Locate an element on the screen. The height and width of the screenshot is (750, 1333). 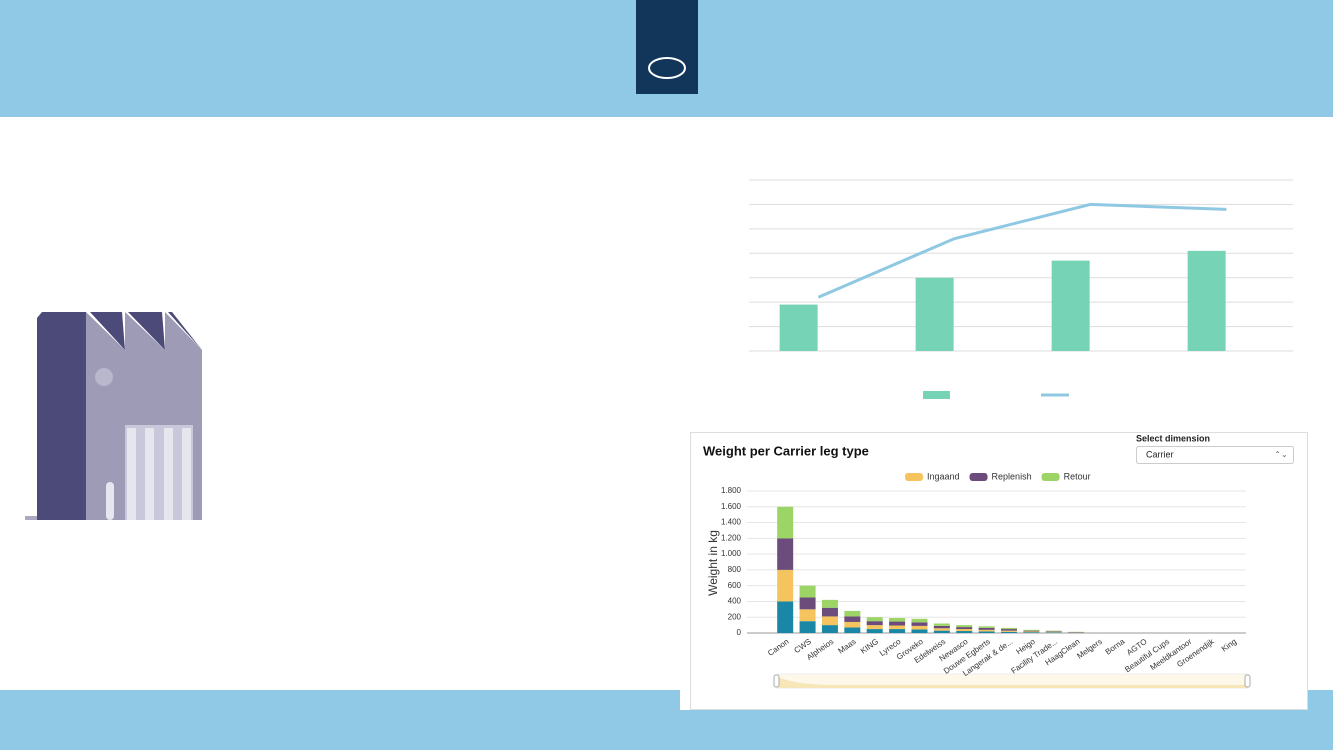
legend-label: Retour is located at coordinates (1077, 476).